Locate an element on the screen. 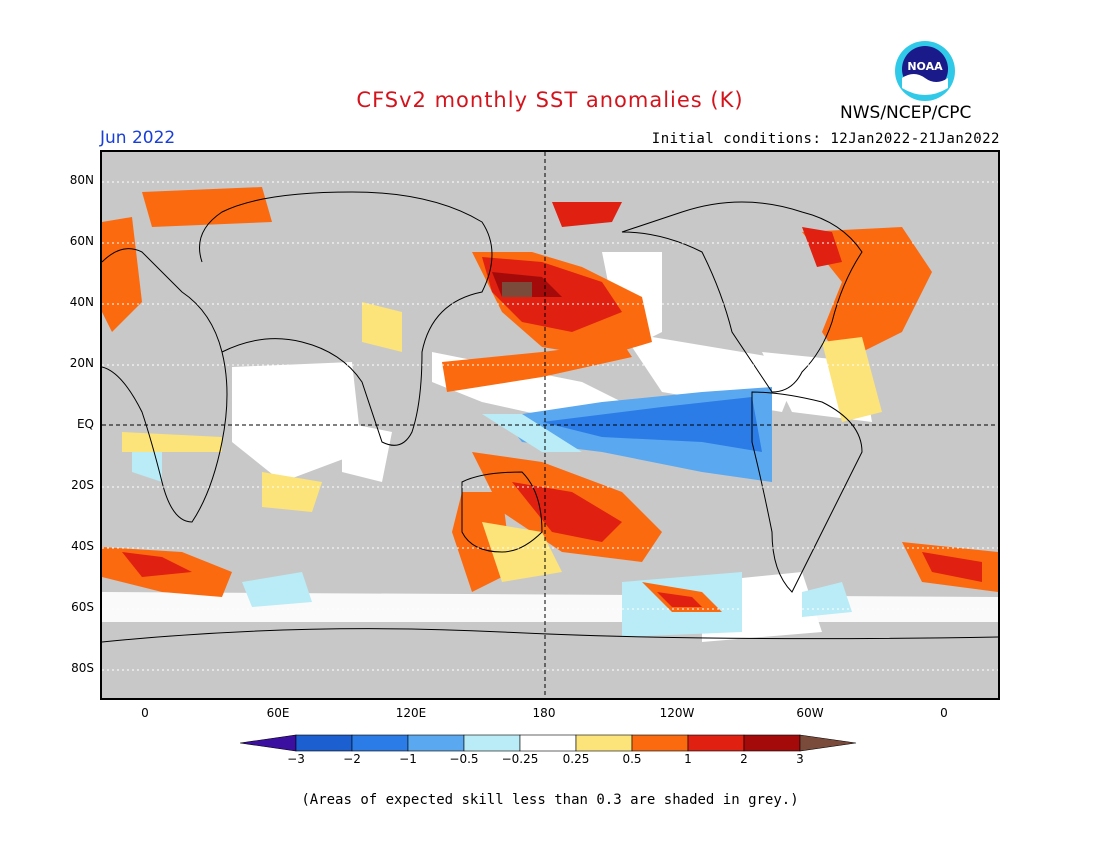 This screenshot has height=850, width=1100. colorbar-label: 0.25 is located at coordinates (576, 759).